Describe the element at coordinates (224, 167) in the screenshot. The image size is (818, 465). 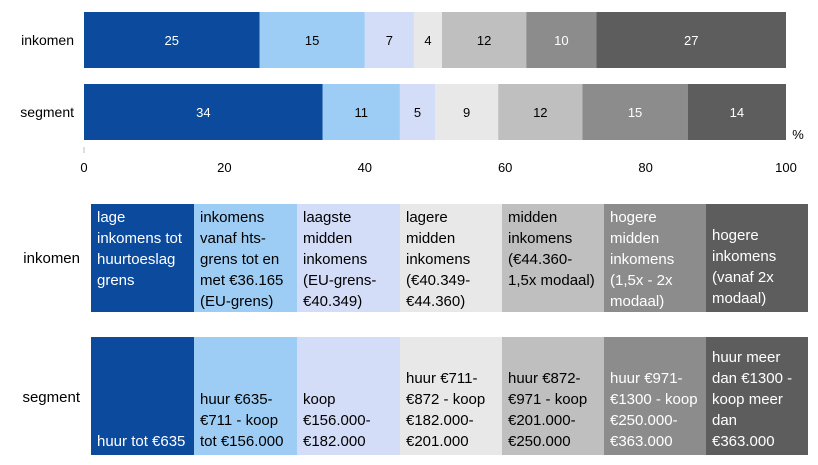
I see `x-tick-label: 20` at that location.